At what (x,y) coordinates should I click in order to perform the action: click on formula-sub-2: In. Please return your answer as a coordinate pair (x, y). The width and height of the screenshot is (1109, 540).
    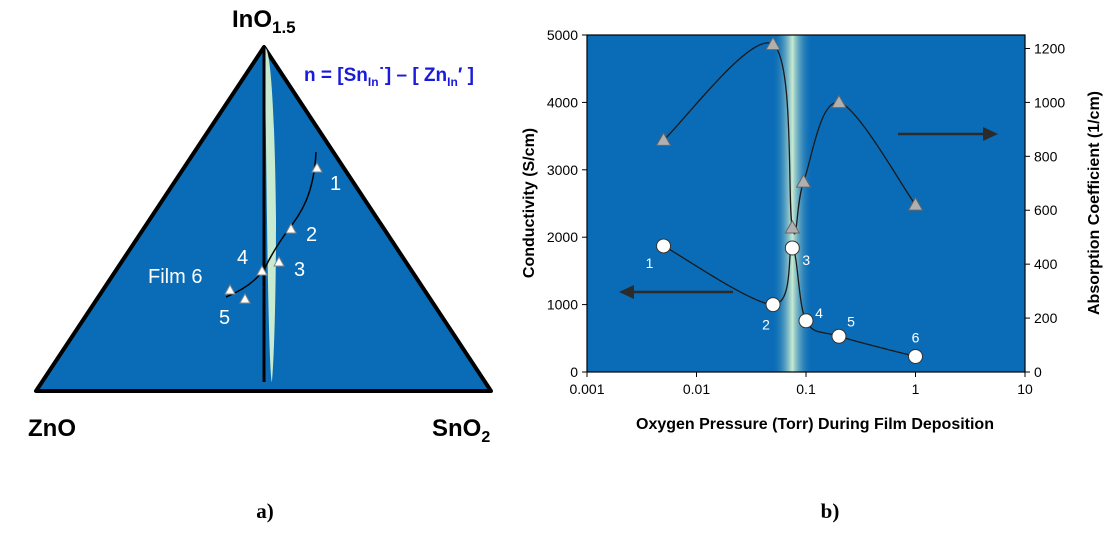
    Looking at the image, I should click on (452, 82).